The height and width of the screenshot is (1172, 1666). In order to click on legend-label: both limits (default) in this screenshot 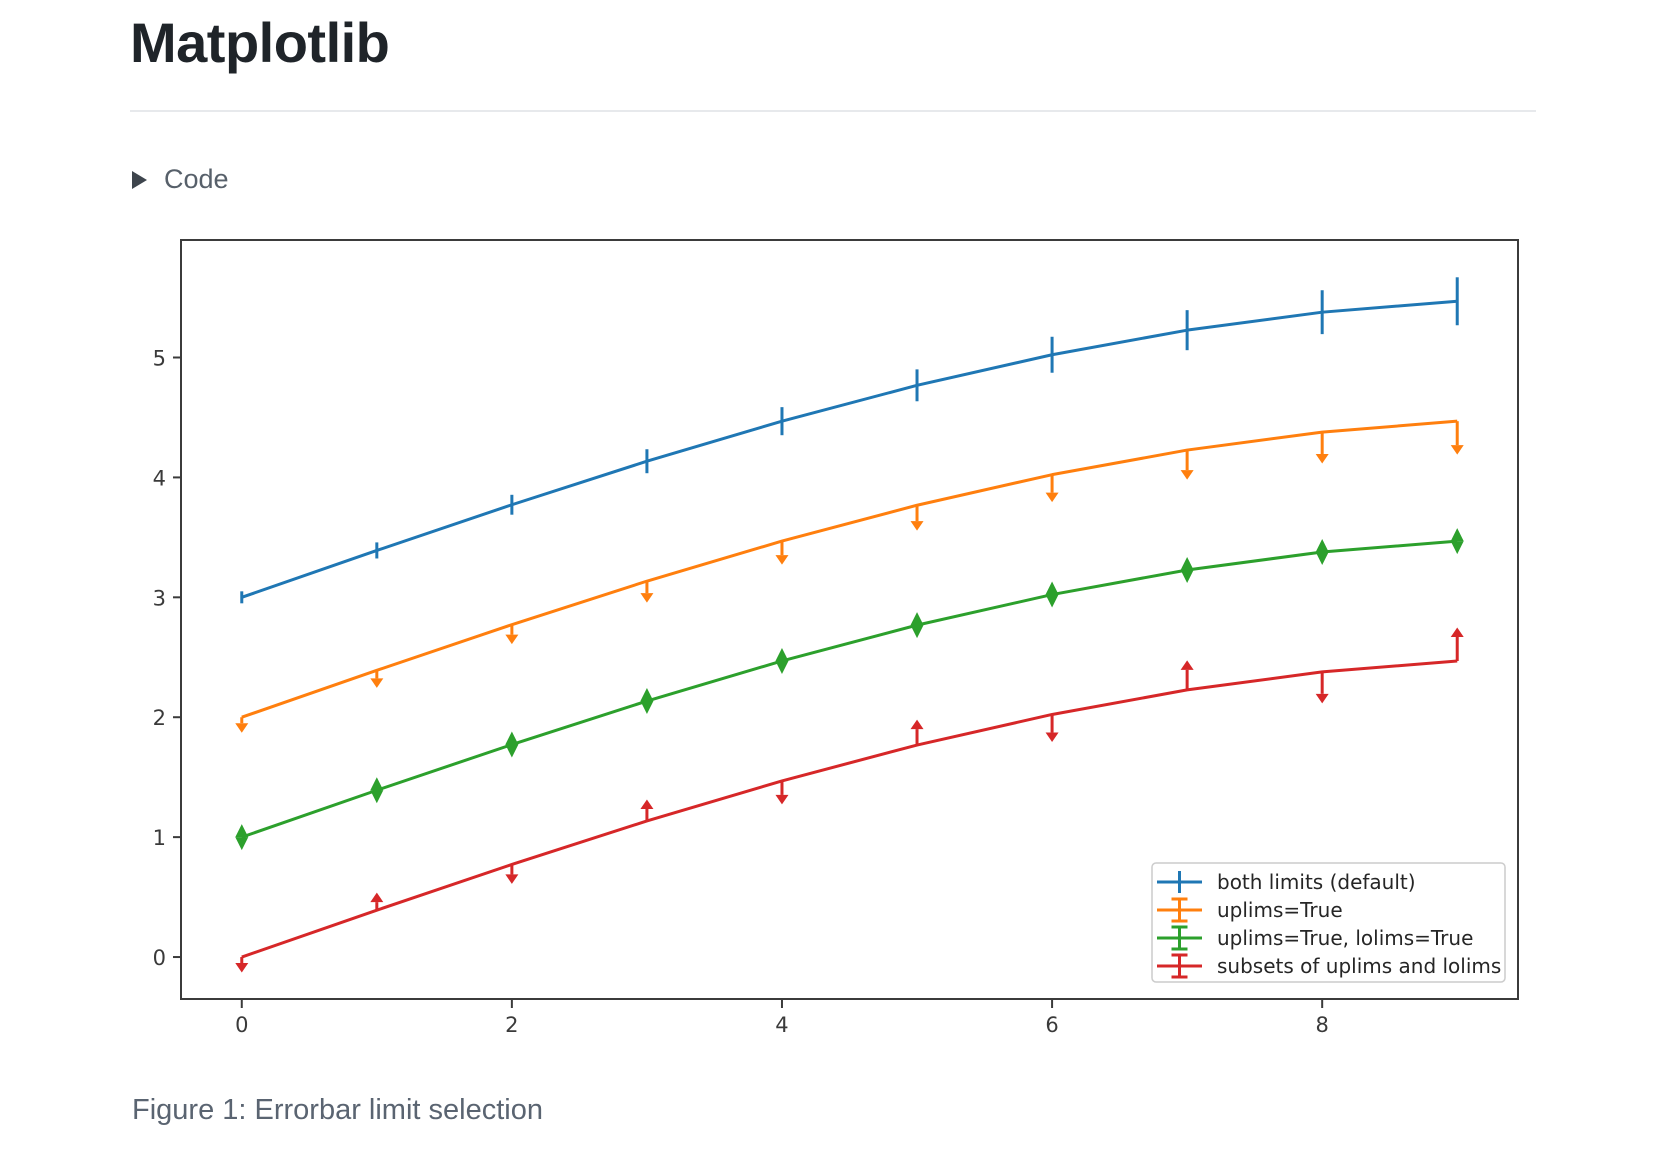, I will do `click(1316, 882)`.